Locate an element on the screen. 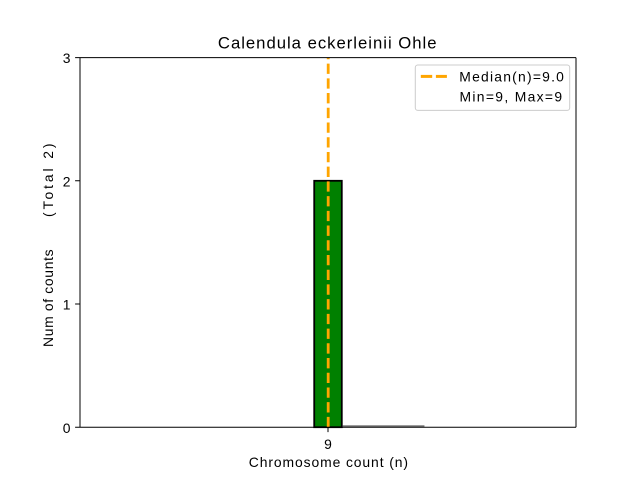  svg-text: 2 is located at coordinates (67, 181).